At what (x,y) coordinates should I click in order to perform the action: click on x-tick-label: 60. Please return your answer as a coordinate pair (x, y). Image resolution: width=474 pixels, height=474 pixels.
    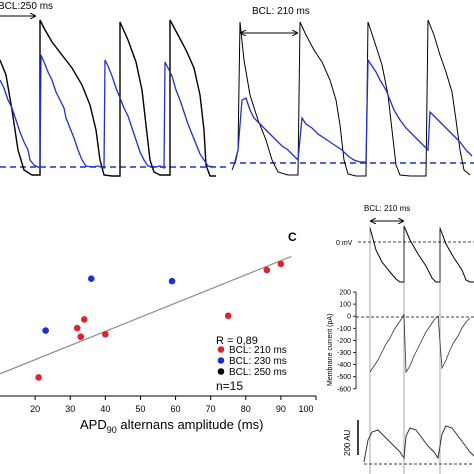
    Looking at the image, I should click on (176, 409).